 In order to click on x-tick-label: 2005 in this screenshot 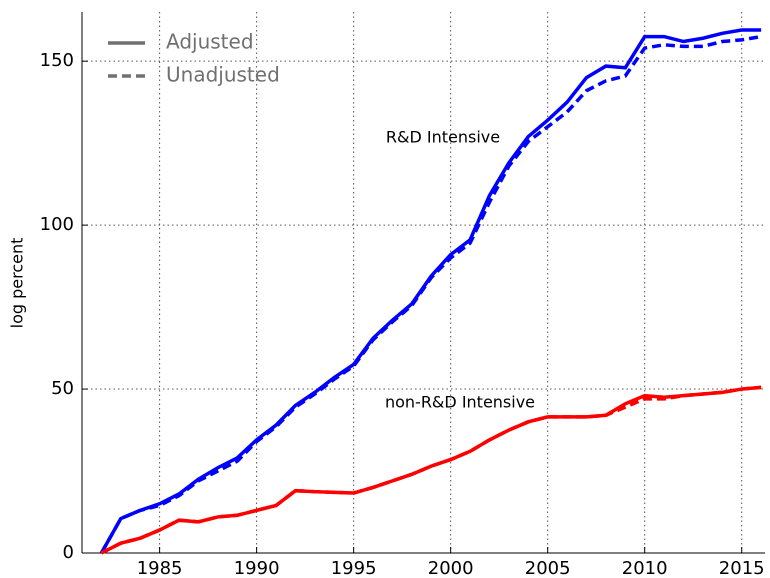, I will do `click(548, 568)`.